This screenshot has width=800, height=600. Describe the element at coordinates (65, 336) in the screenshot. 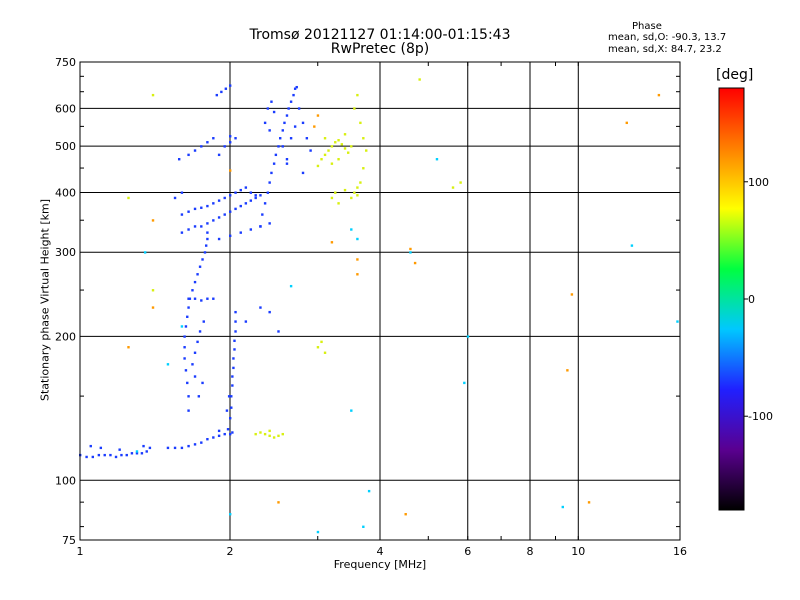

I see `y-tick-label: 200` at that location.